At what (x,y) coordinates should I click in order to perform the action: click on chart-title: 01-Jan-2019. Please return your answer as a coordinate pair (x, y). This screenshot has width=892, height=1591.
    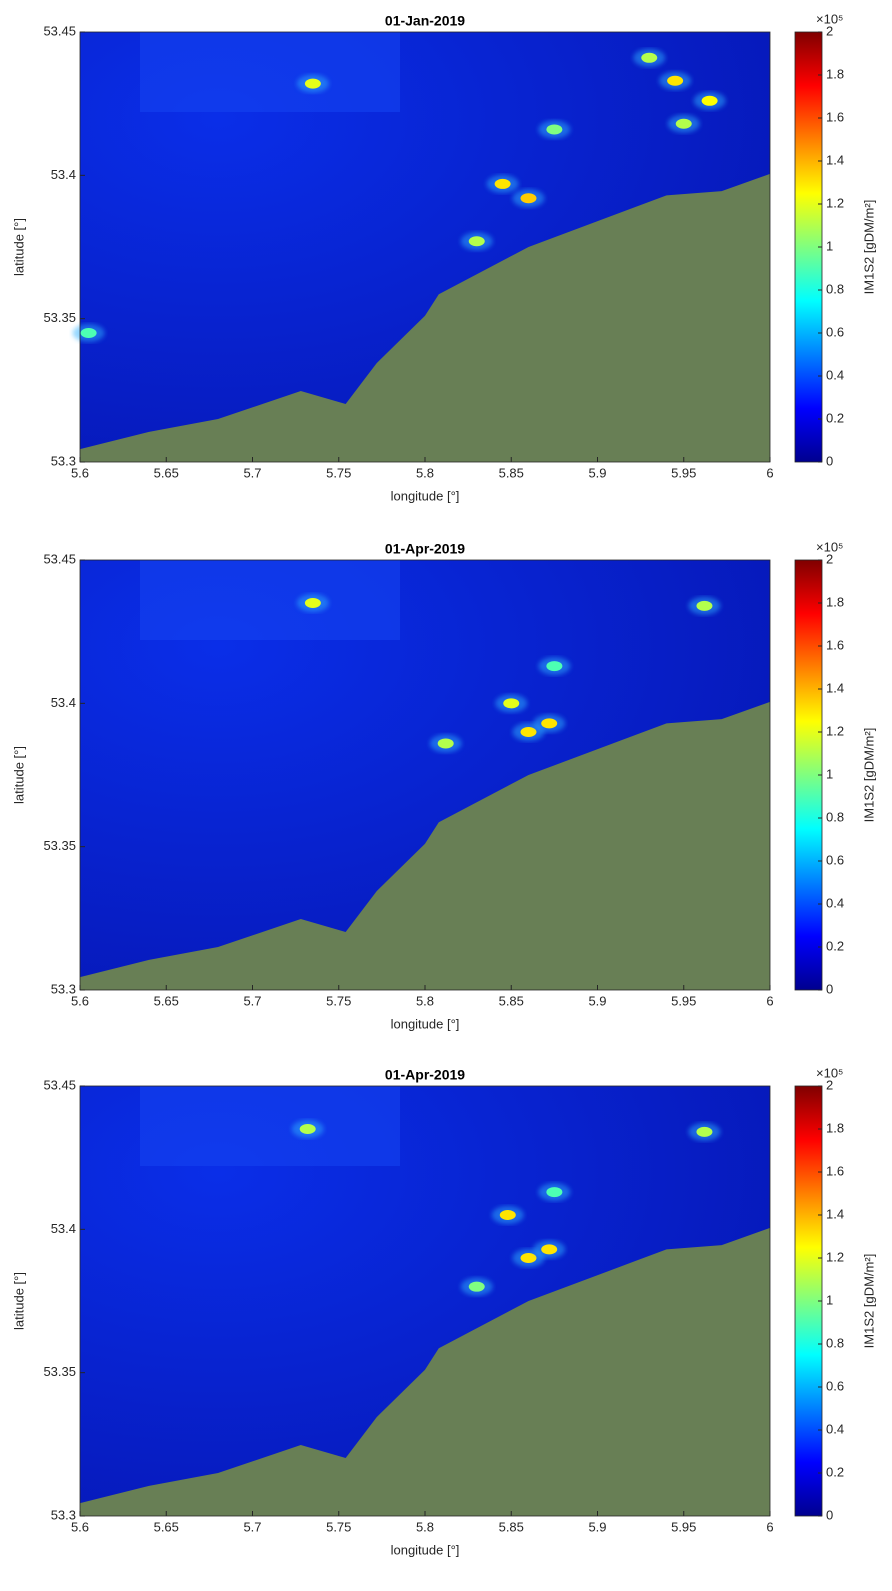
    Looking at the image, I should click on (425, 21).